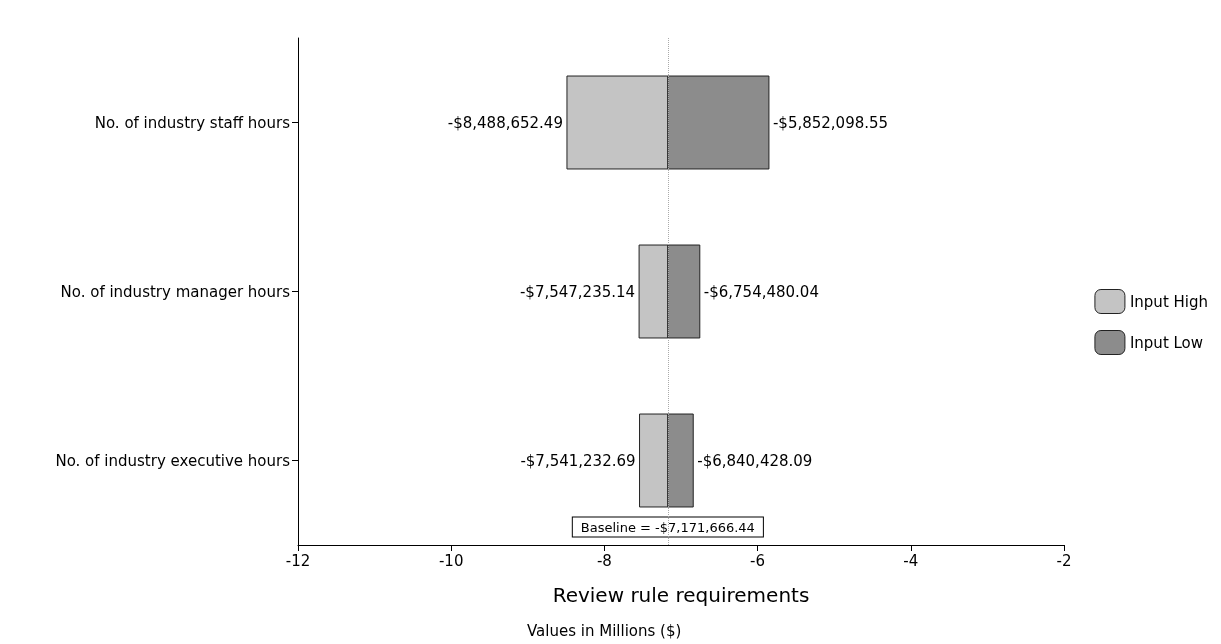  What do you see at coordinates (758, 560) in the screenshot?
I see `x-tick-label: -6` at bounding box center [758, 560].